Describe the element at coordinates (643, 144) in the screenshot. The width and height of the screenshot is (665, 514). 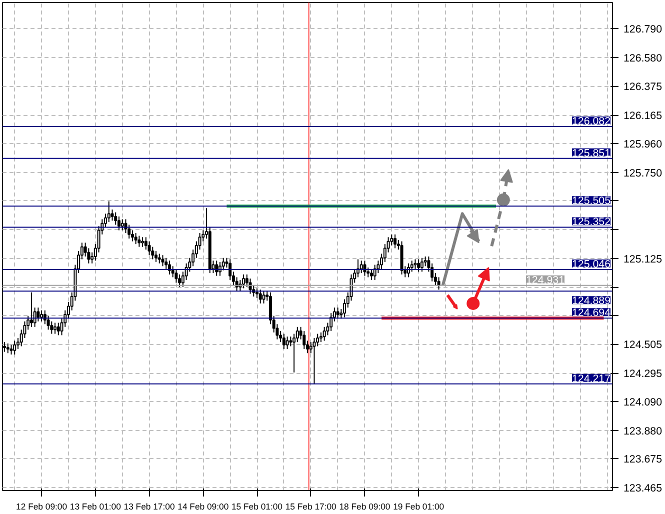
I see `y-tick-label: 125.960` at that location.